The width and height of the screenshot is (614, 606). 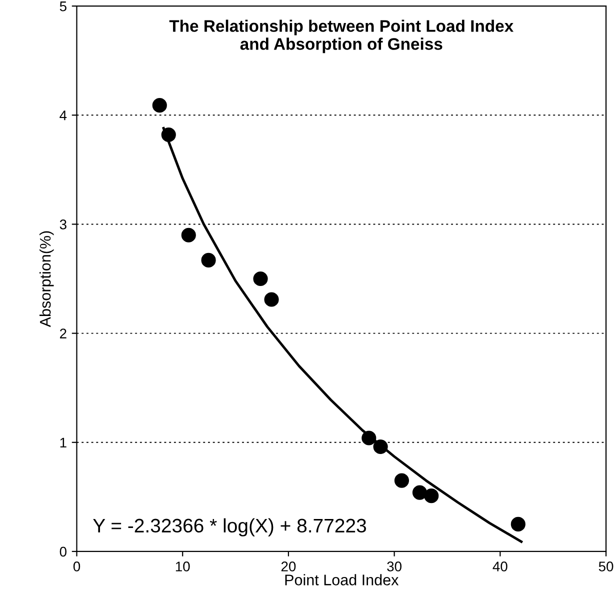 I want to click on x-tick-label: 20, so click(x=288, y=567).